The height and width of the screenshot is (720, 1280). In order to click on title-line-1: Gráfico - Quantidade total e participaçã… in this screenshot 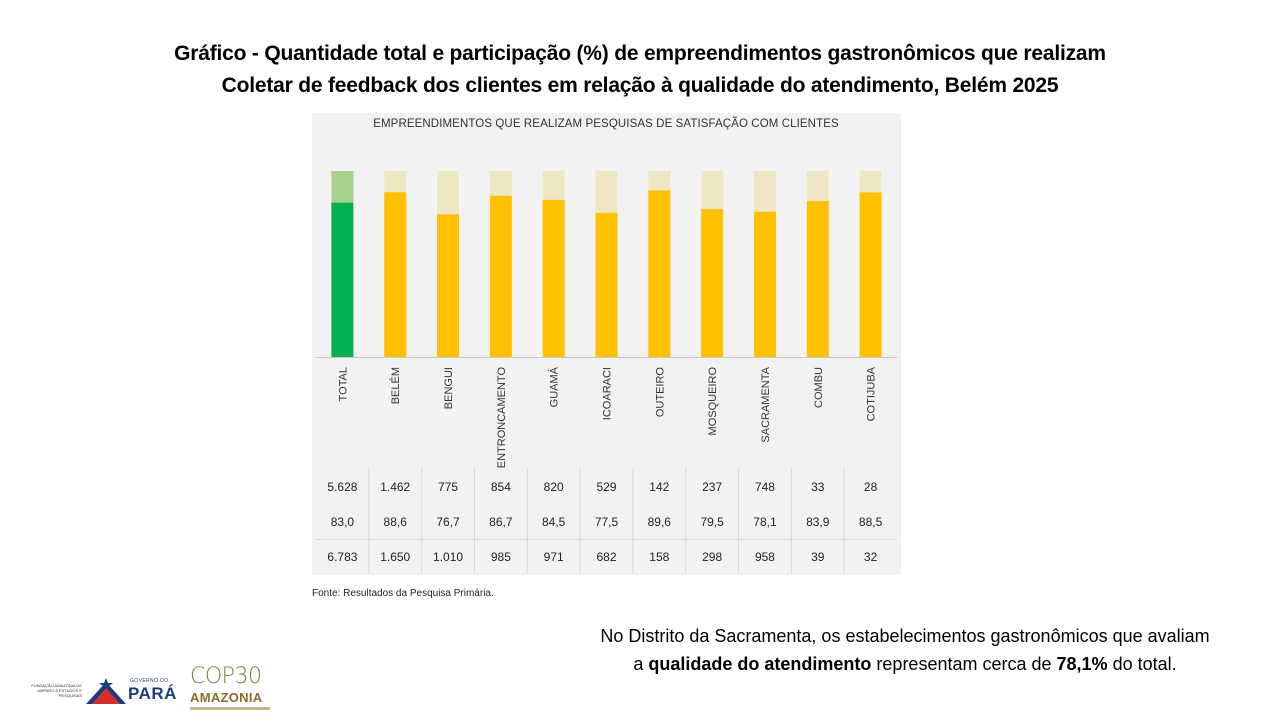, I will do `click(640, 53)`.